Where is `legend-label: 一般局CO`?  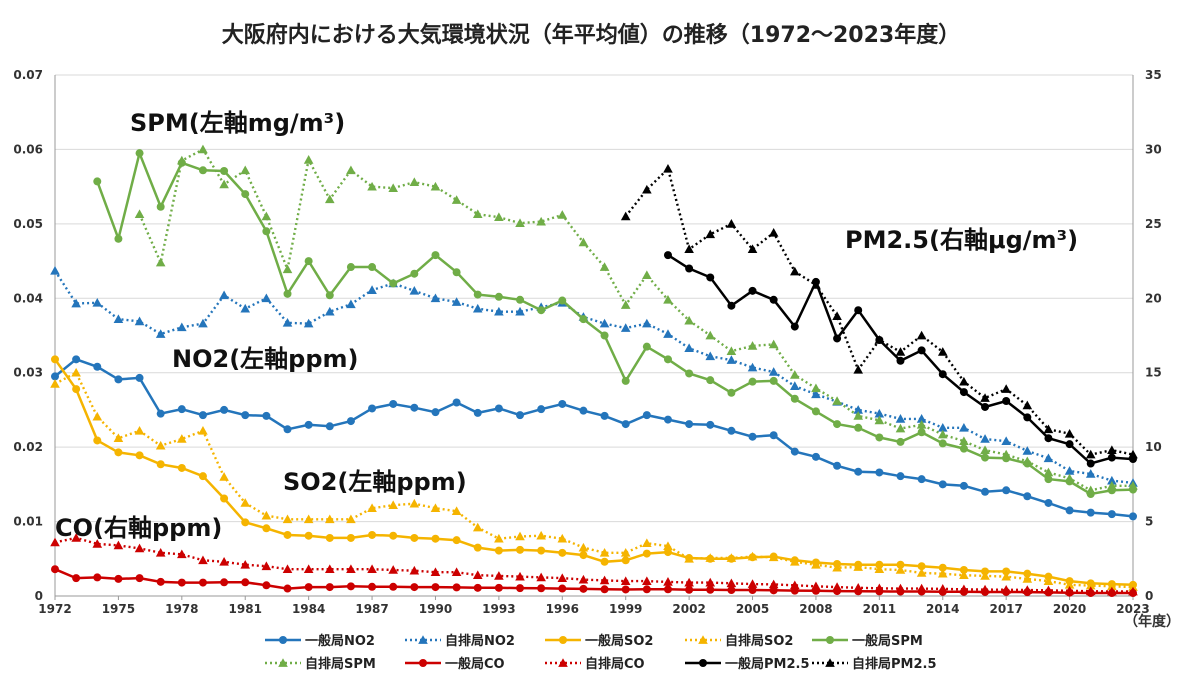
legend-label: 一般局CO is located at coordinates (475, 664).